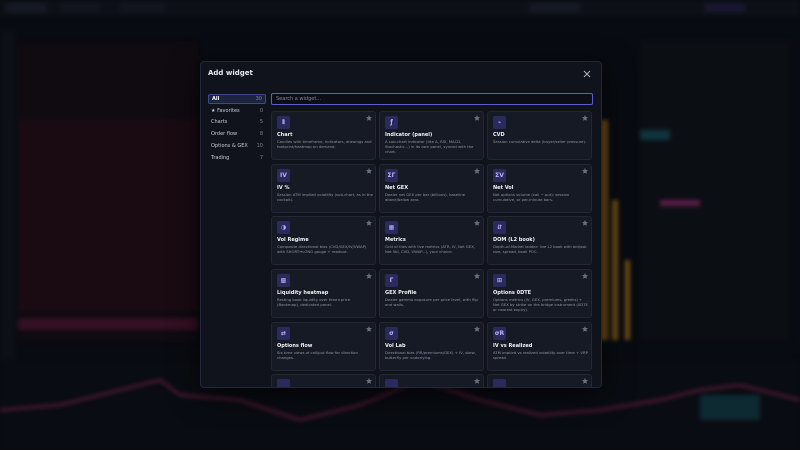  What do you see at coordinates (512, 293) in the screenshot?
I see `widget-name: Options 0DTE` at bounding box center [512, 293].